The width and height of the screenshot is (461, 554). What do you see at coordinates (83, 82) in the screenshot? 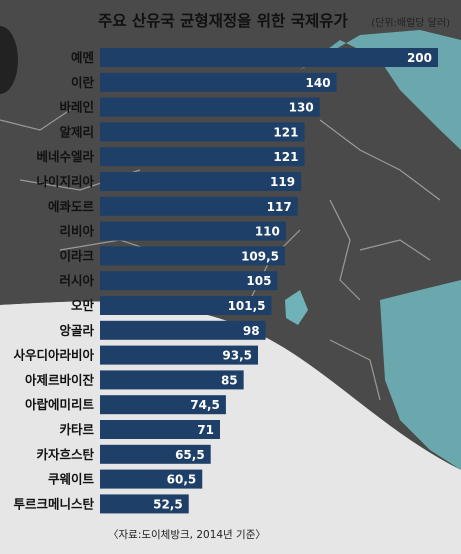
I see `category-label-1: 이란` at bounding box center [83, 82].